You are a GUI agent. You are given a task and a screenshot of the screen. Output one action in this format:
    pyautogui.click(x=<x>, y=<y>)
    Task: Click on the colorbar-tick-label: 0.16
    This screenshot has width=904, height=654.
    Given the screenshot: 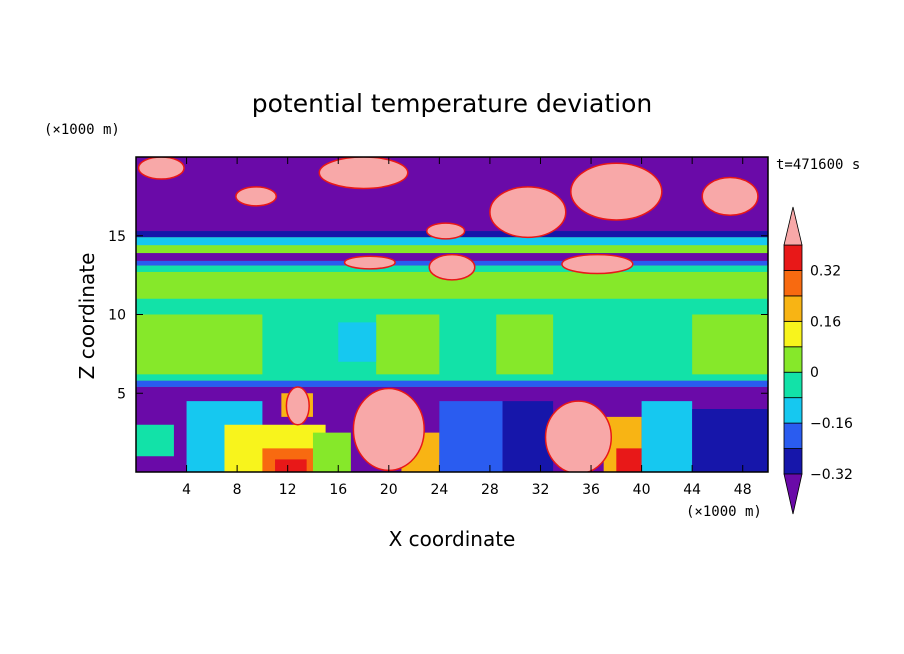 What is the action you would take?
    pyautogui.click(x=825, y=322)
    